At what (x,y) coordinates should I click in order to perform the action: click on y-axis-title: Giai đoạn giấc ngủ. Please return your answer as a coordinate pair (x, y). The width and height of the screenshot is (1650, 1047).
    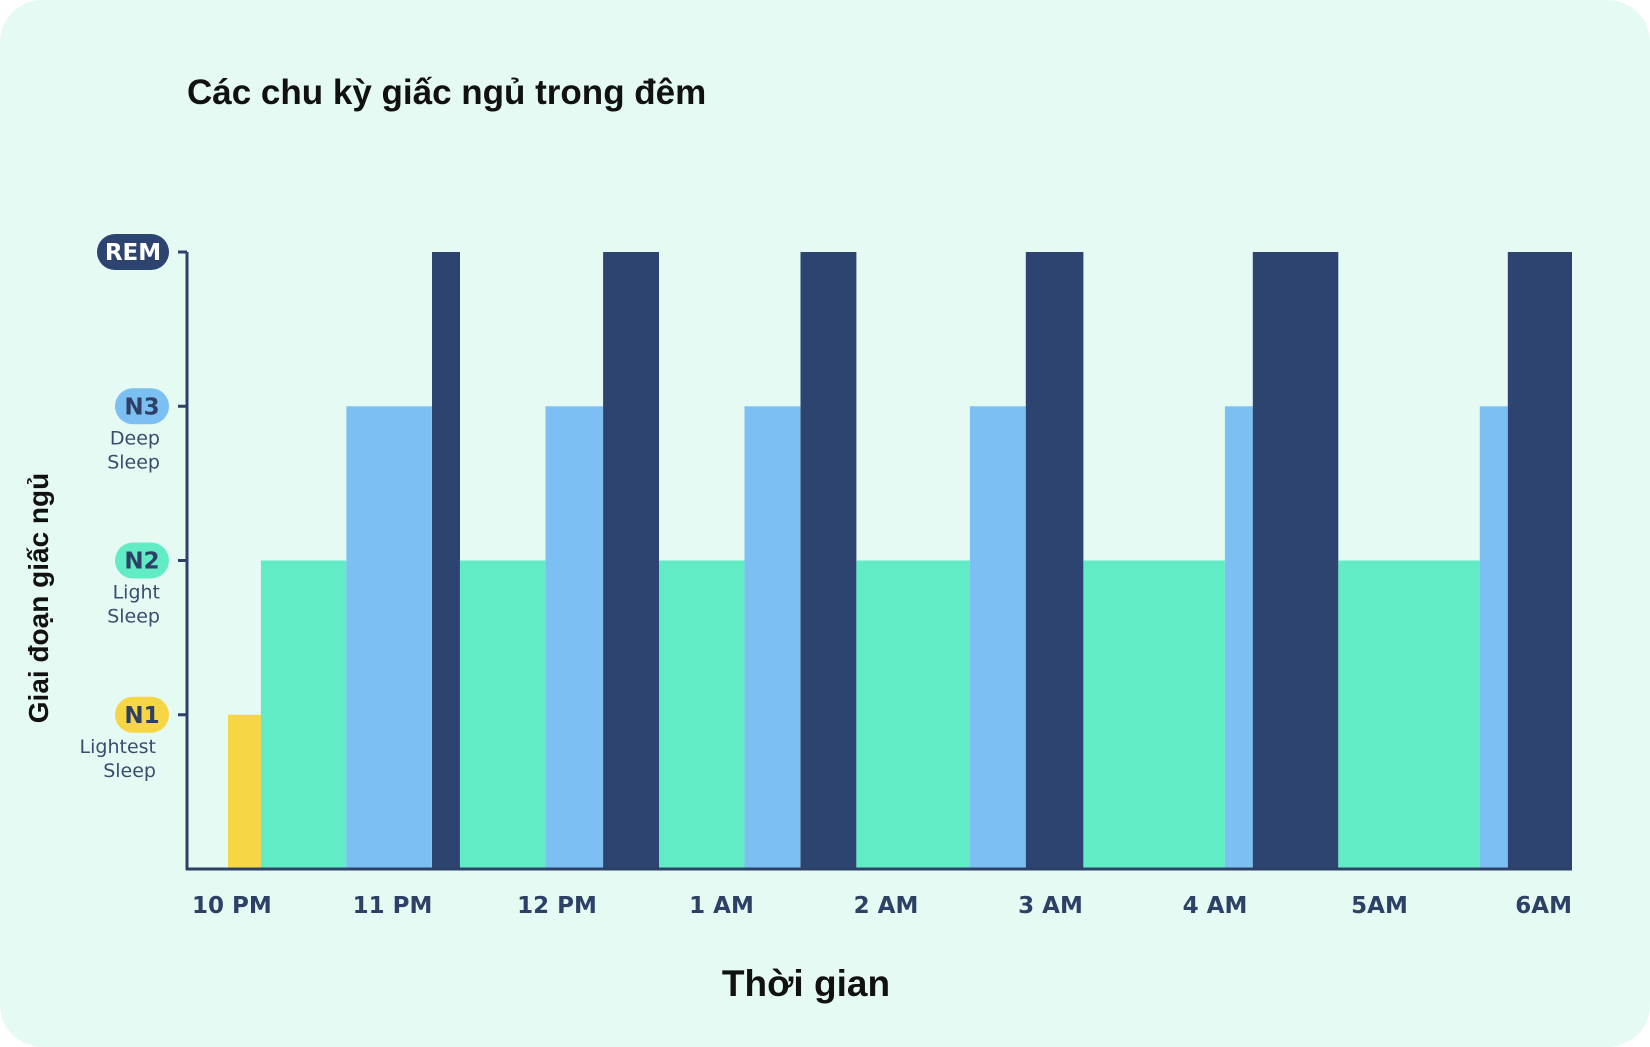
    Looking at the image, I should click on (38, 598).